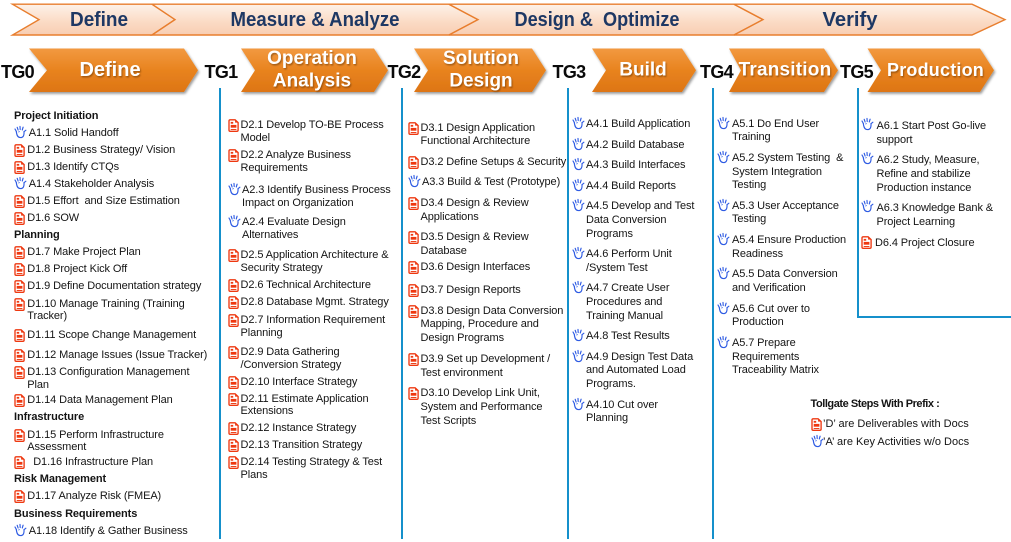 Image resolution: width=1011 pixels, height=542 pixels. I want to click on svg-text: Transition, so click(785, 70).